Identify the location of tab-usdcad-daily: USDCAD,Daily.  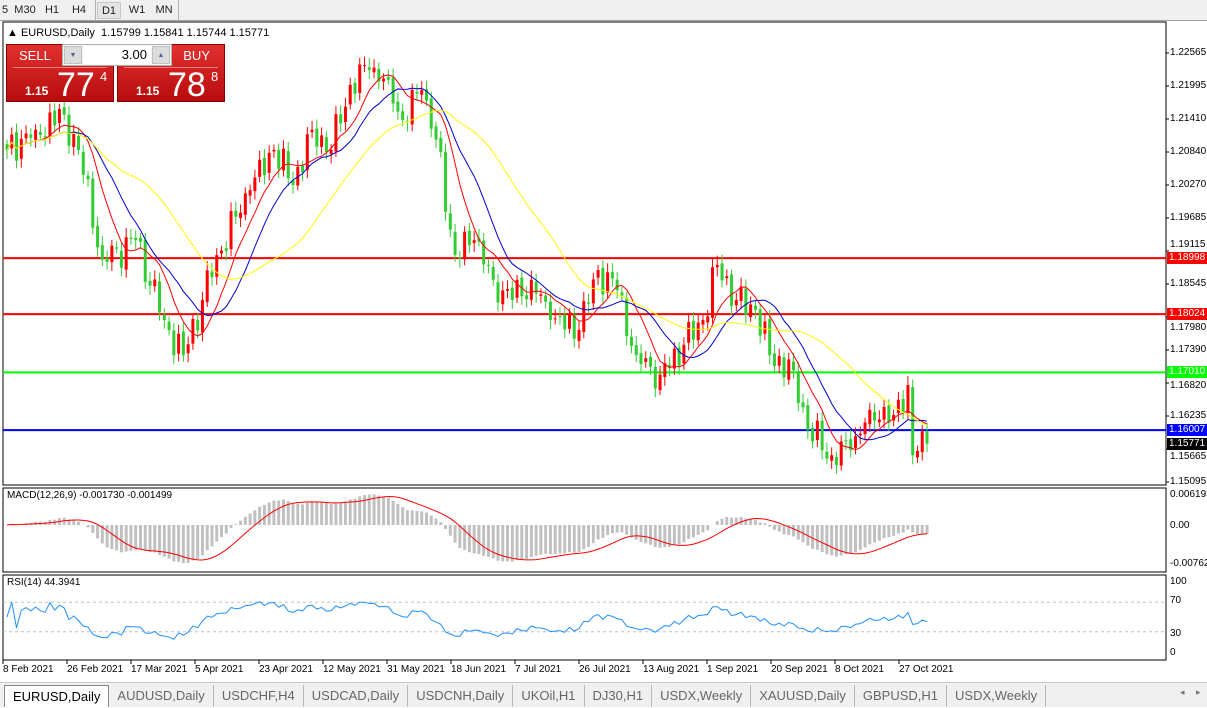
(356, 696).